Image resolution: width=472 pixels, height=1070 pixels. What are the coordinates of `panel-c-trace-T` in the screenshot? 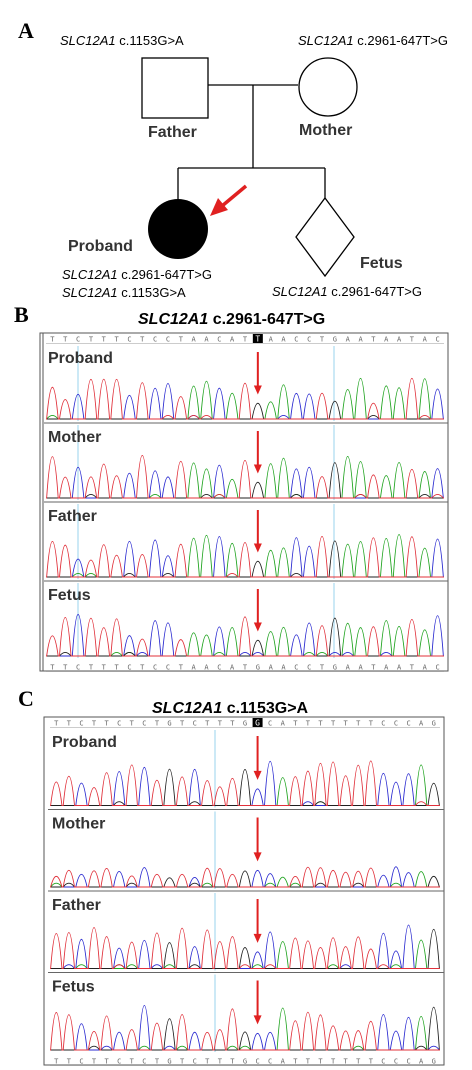 It's located at (245, 783).